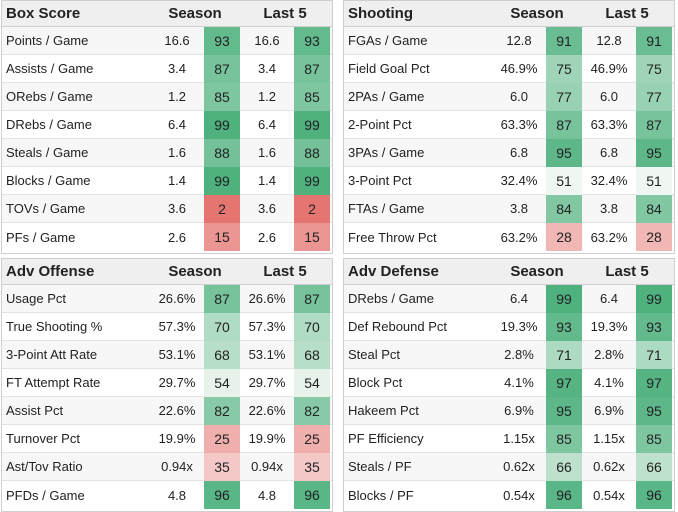  I want to click on stat-row: FTAs / Game 3.8 84 3.8 84, so click(509, 208).